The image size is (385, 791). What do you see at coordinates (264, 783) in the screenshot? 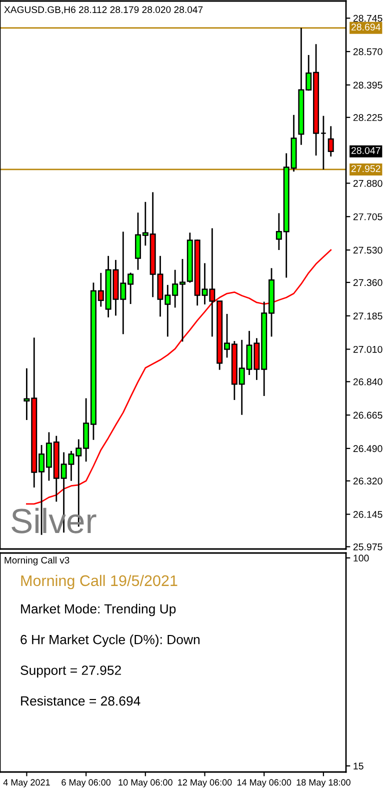
I see `x-tick-label: 14 May 06:00` at bounding box center [264, 783].